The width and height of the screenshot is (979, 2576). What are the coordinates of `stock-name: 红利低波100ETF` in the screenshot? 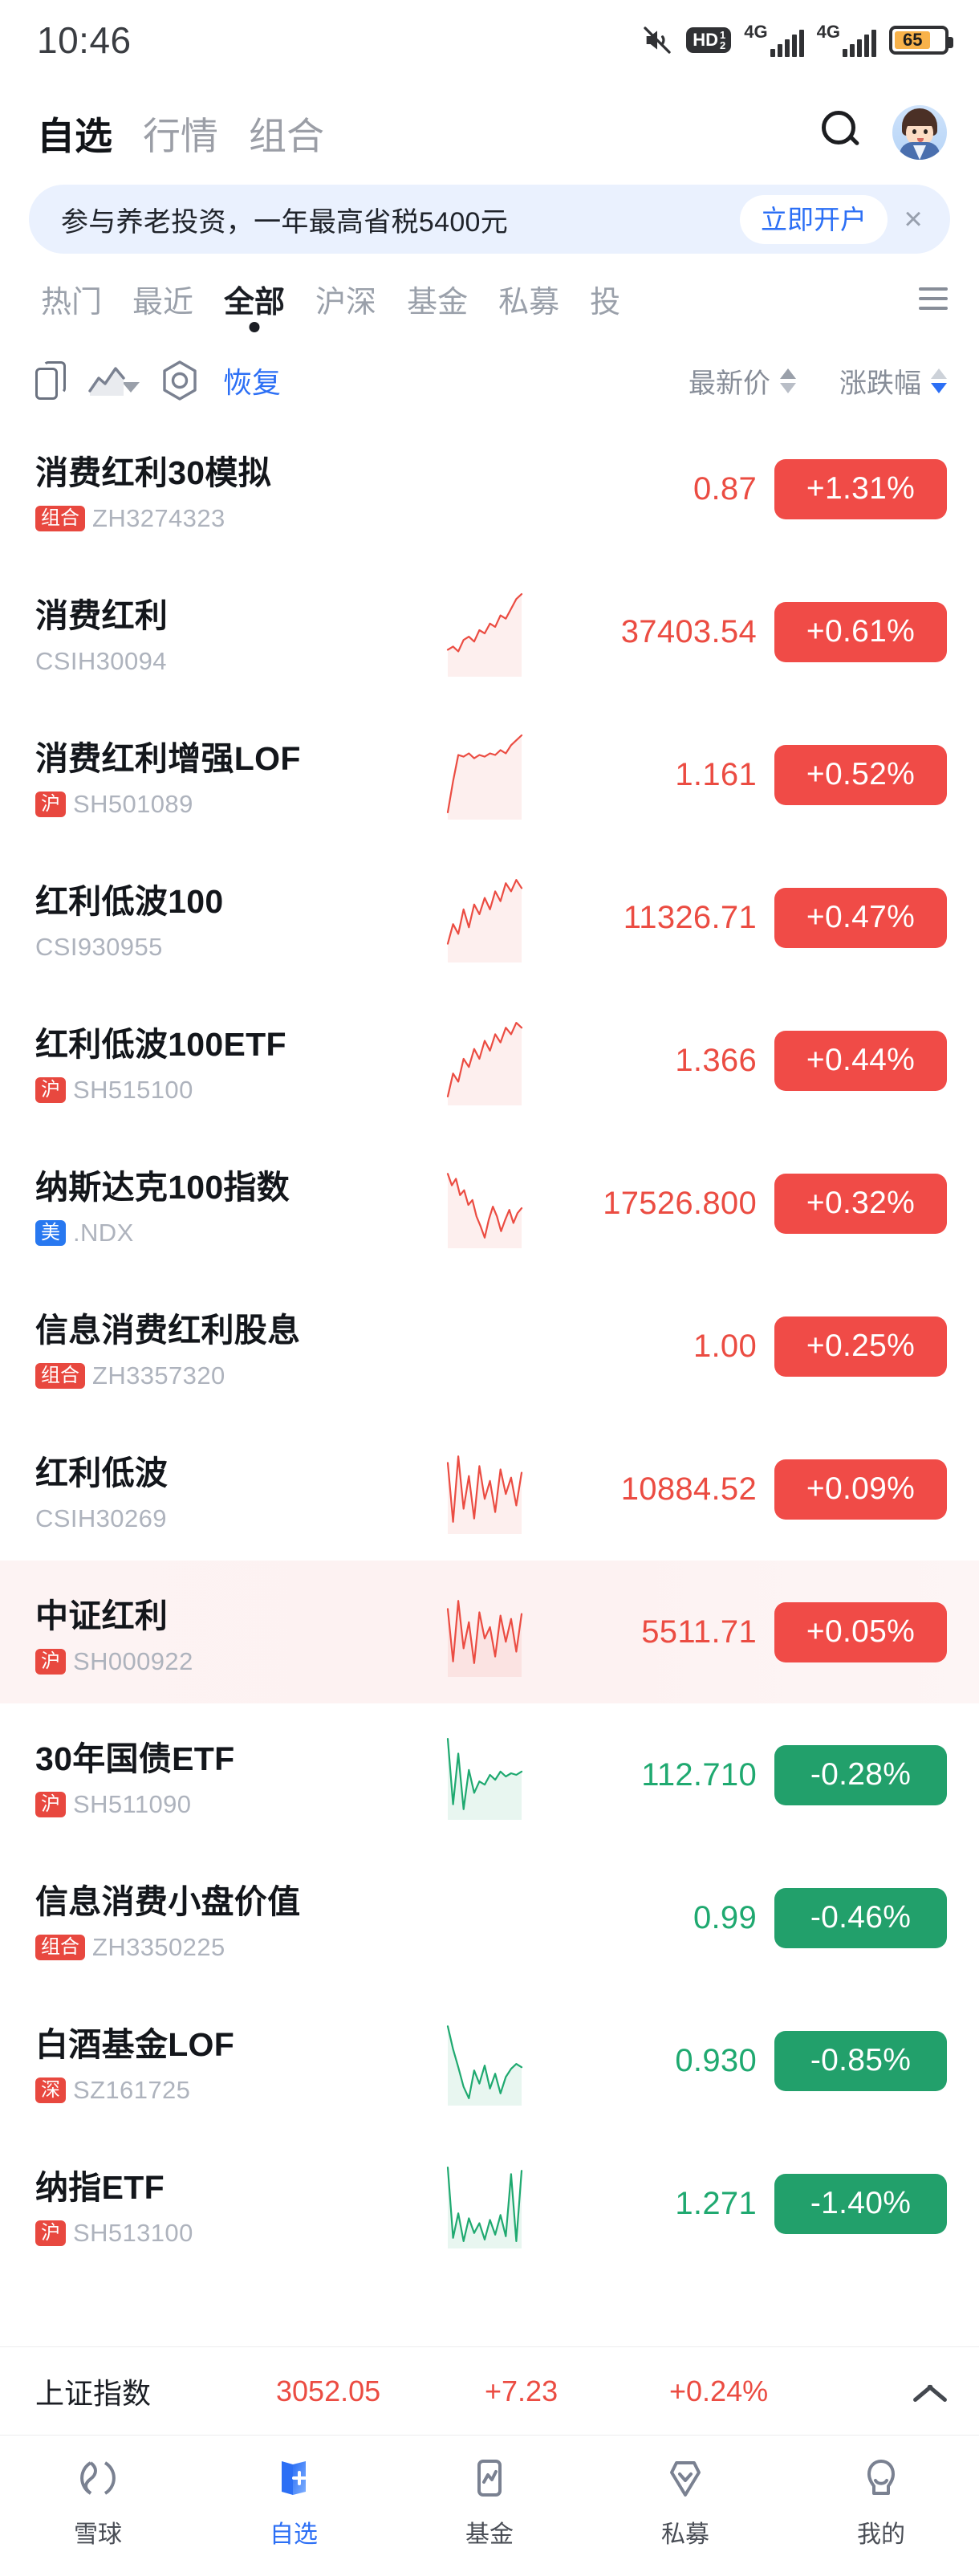 It's located at (160, 1044).